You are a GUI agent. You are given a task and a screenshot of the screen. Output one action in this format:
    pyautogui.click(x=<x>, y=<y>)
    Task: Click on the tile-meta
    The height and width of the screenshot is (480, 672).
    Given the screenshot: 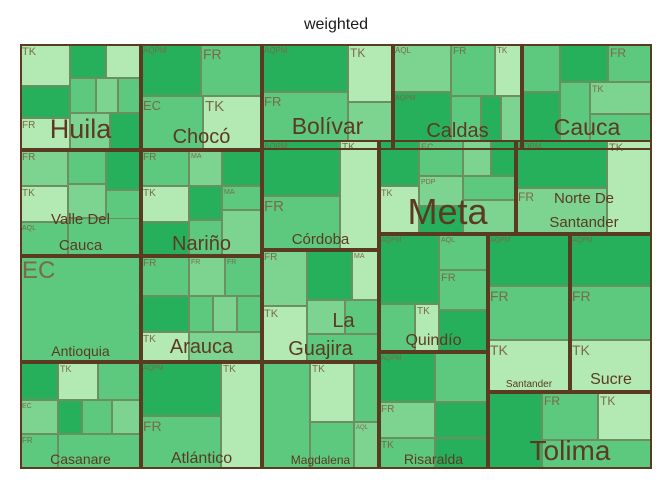 What is the action you would take?
    pyautogui.click(x=447, y=187)
    